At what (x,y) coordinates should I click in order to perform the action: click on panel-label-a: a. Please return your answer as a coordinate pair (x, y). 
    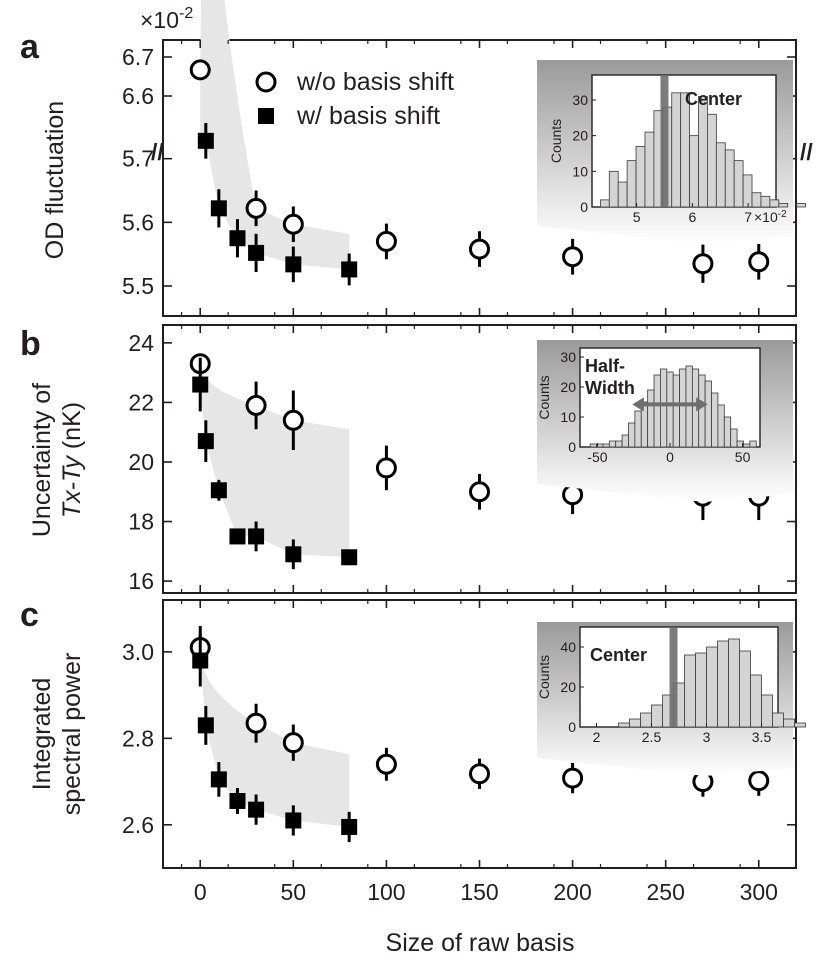
    Looking at the image, I should click on (30, 47).